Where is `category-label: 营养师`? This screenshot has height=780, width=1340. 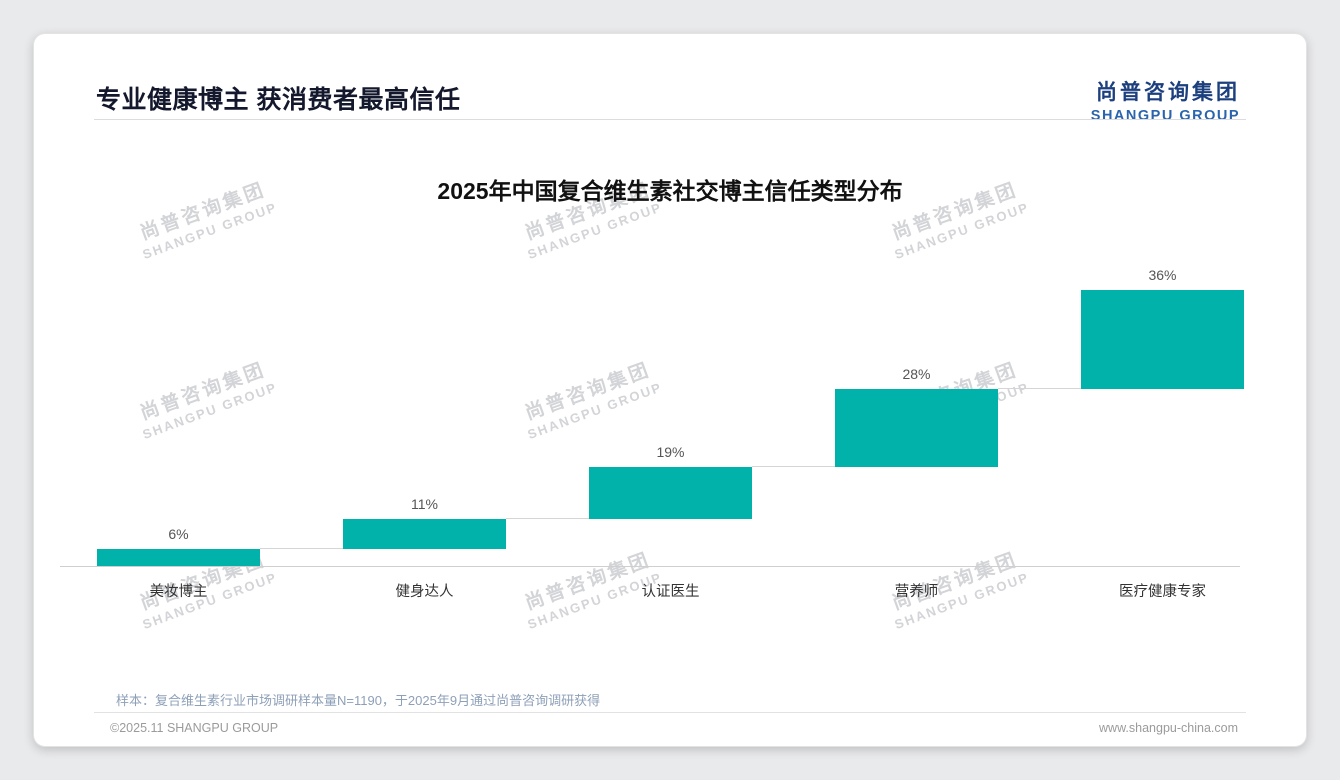 category-label: 营养师 is located at coordinates (916, 592).